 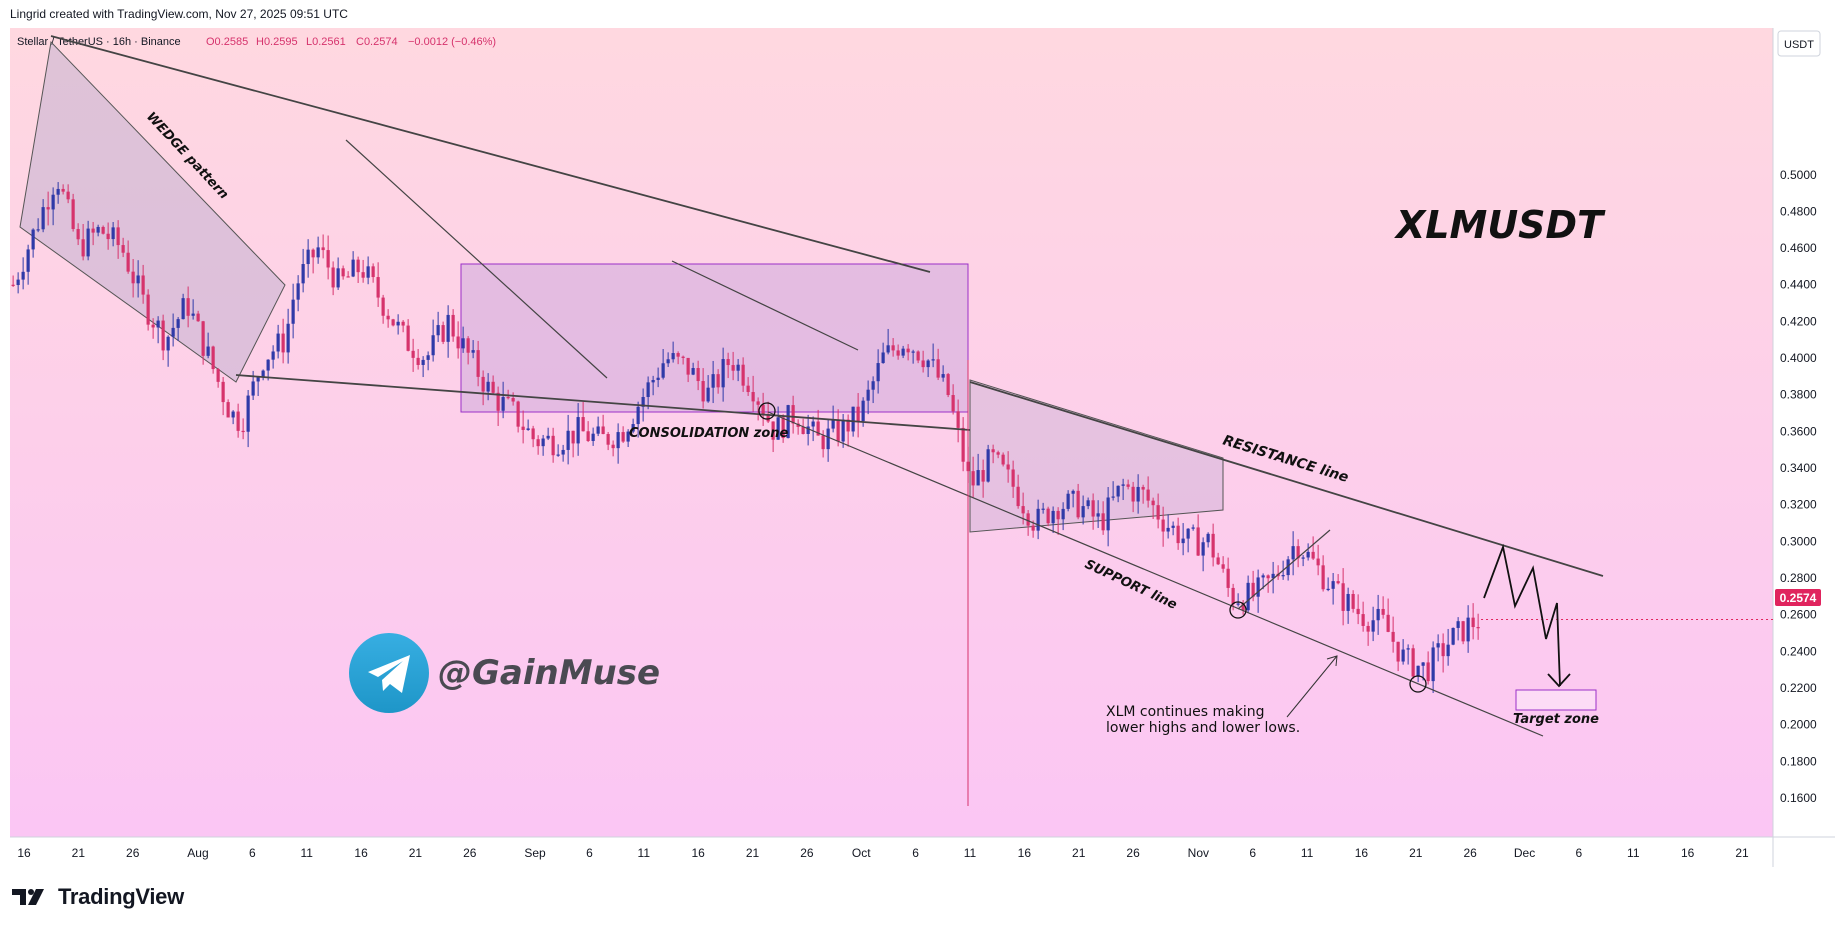 What do you see at coordinates (1799, 43) in the screenshot?
I see `currency-badge: USDT` at bounding box center [1799, 43].